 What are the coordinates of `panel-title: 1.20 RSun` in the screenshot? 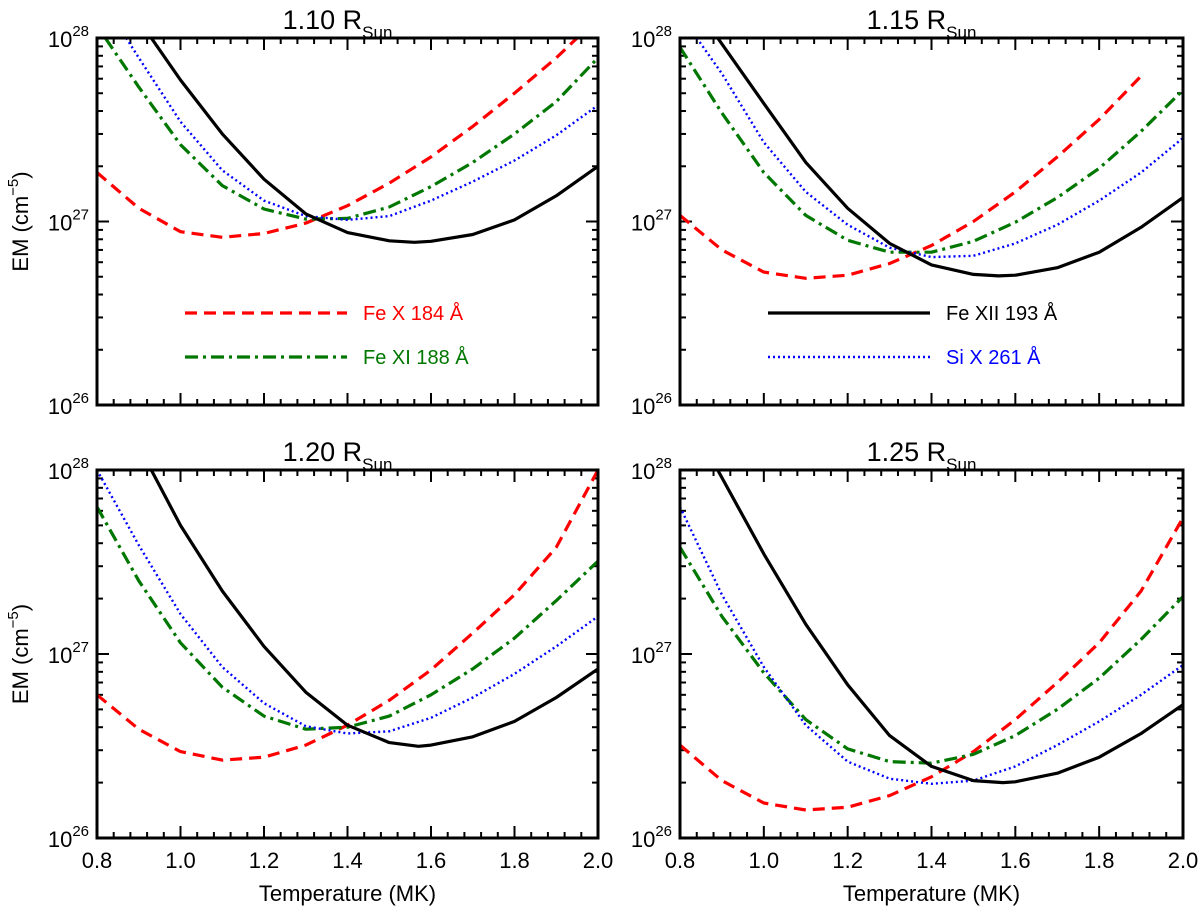 It's located at (338, 455).